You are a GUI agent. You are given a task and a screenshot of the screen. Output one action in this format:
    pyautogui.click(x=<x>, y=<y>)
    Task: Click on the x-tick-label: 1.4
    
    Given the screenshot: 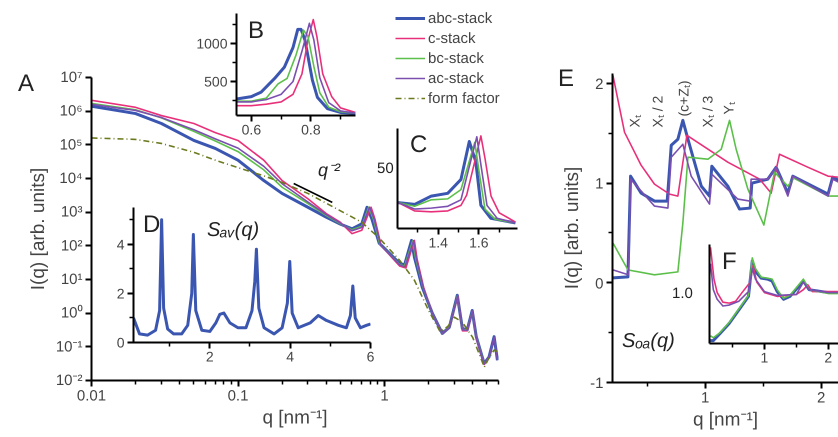 What is the action you would take?
    pyautogui.click(x=438, y=242)
    